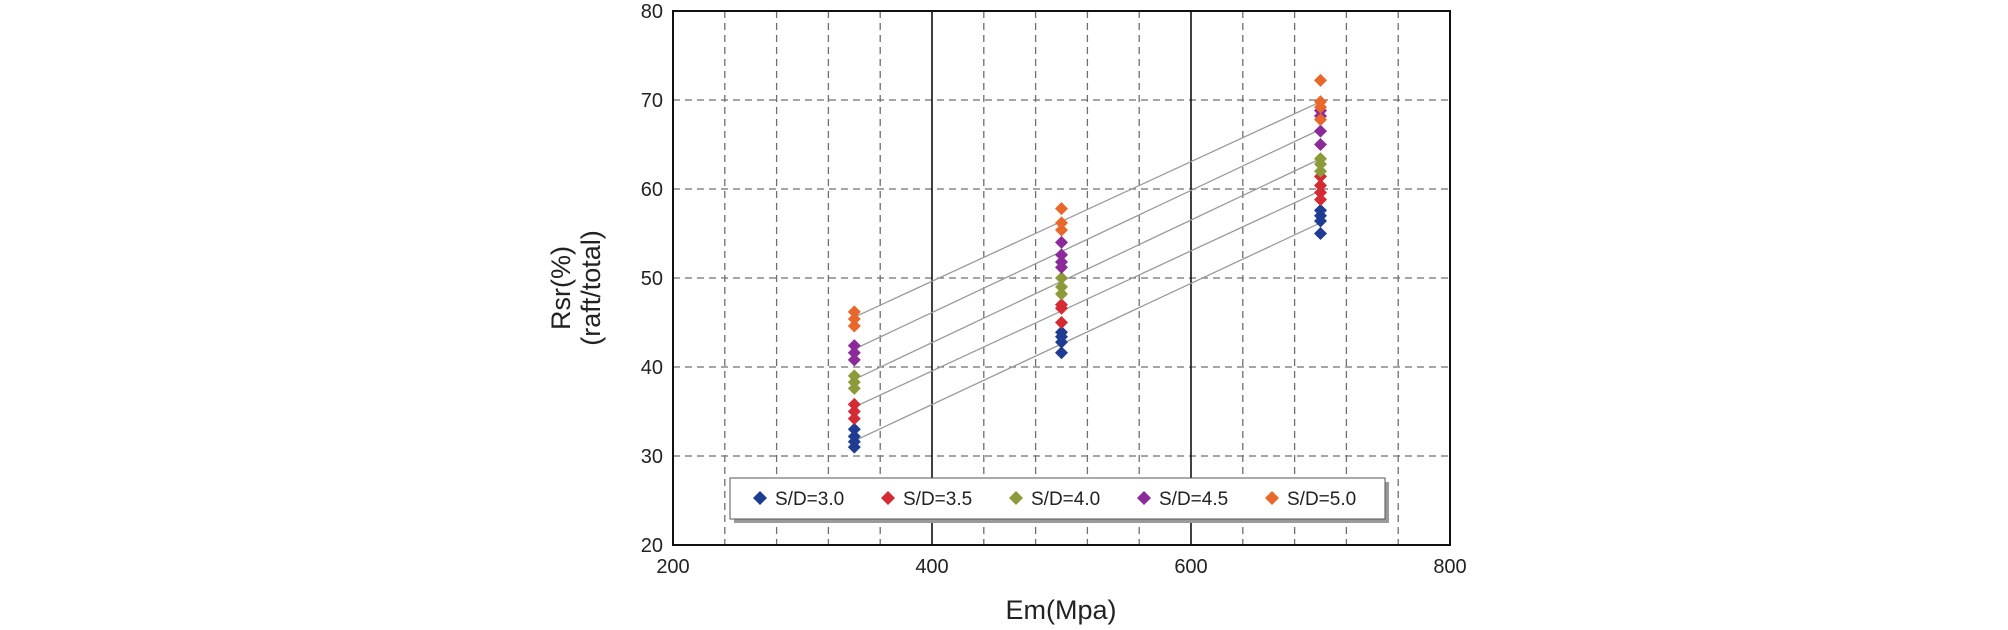 This screenshot has width=2008, height=630. Describe the element at coordinates (652, 279) in the screenshot. I see `y-tick-label-50: 50` at that location.